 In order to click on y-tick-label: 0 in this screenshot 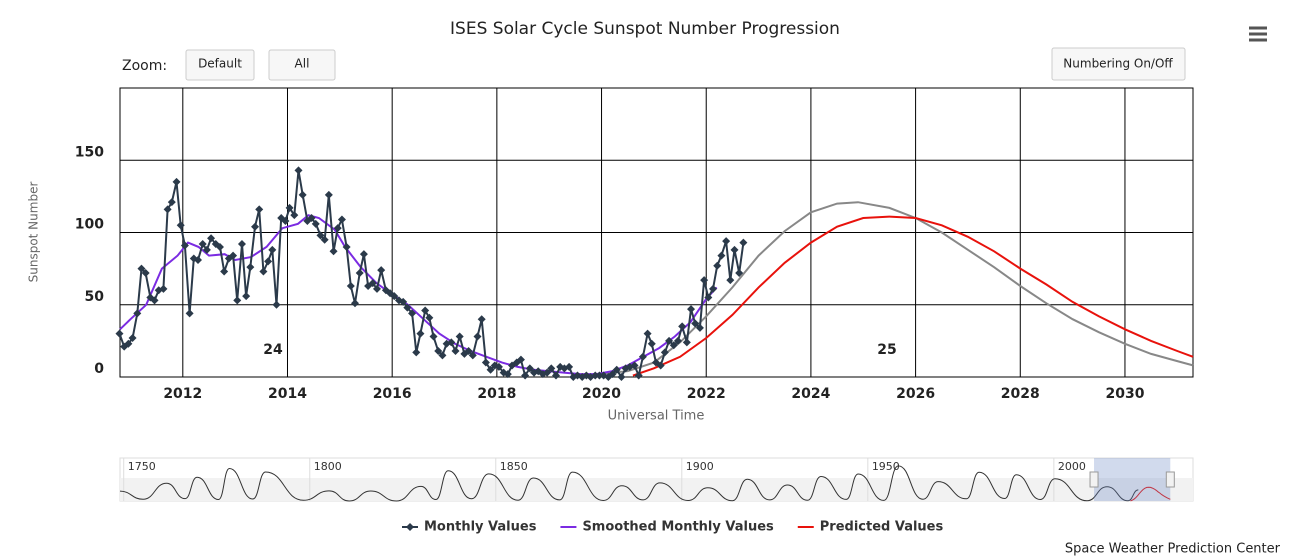, I will do `click(99, 369)`.